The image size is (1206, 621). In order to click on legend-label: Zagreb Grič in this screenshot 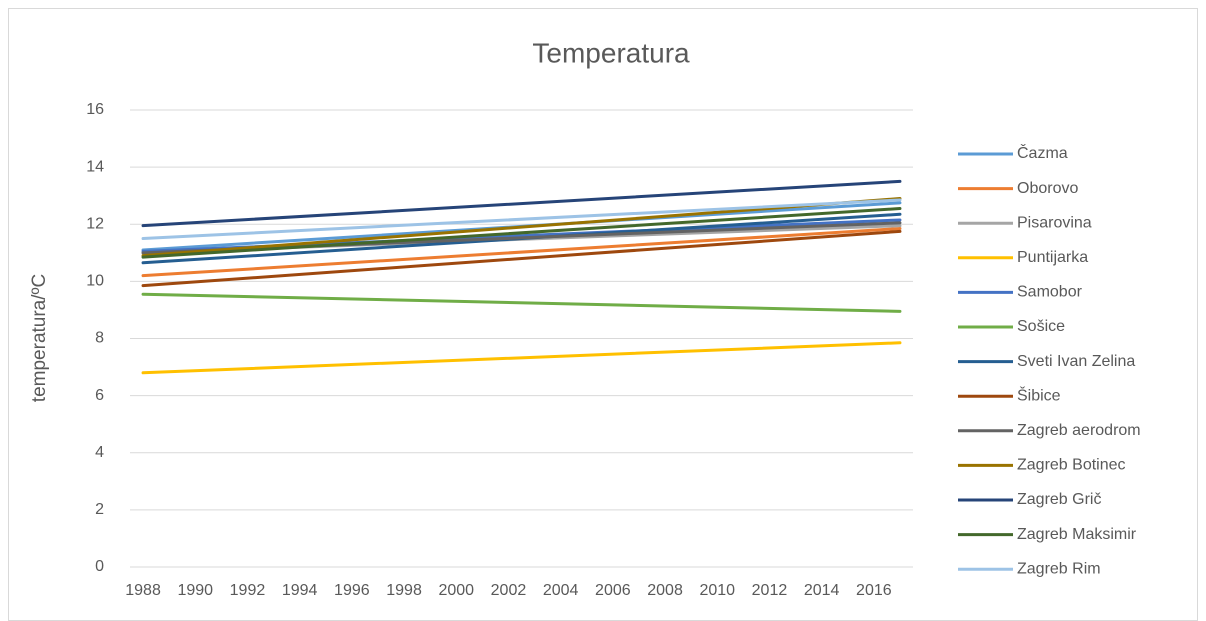, I will do `click(1059, 499)`.